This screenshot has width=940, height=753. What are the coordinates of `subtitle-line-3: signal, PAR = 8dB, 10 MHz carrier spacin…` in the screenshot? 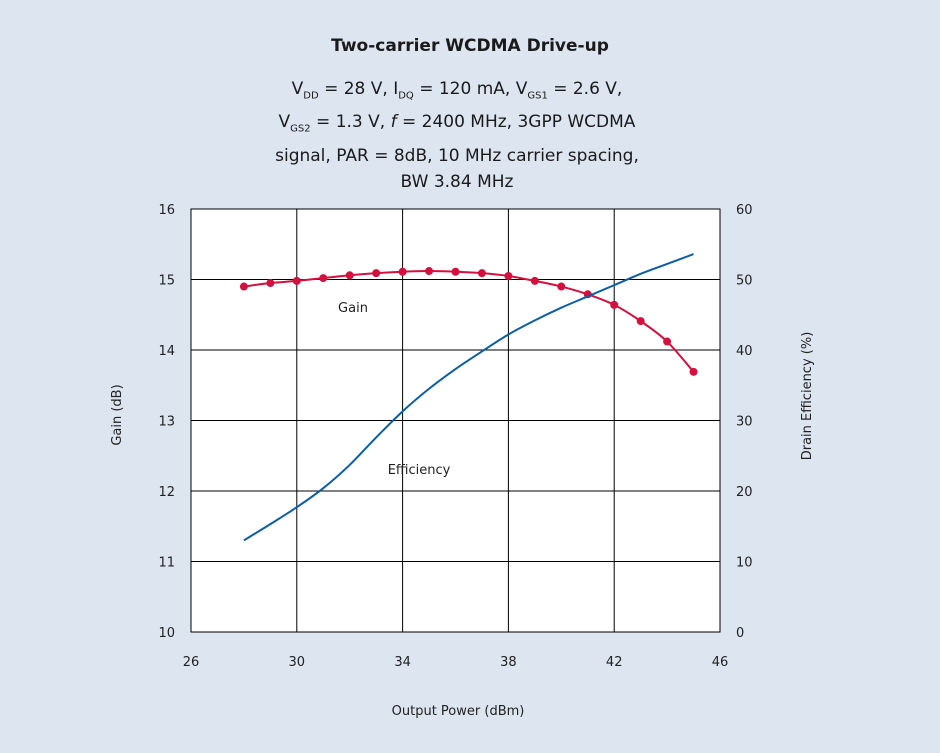 It's located at (457, 155).